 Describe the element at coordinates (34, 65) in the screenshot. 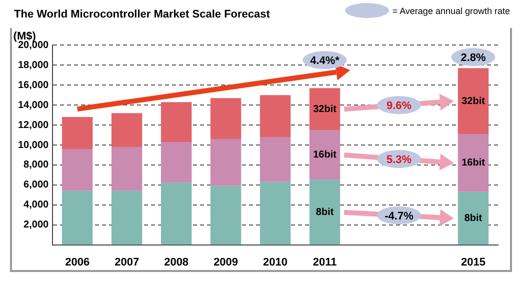

I see `y-tick-label: 18,000` at that location.